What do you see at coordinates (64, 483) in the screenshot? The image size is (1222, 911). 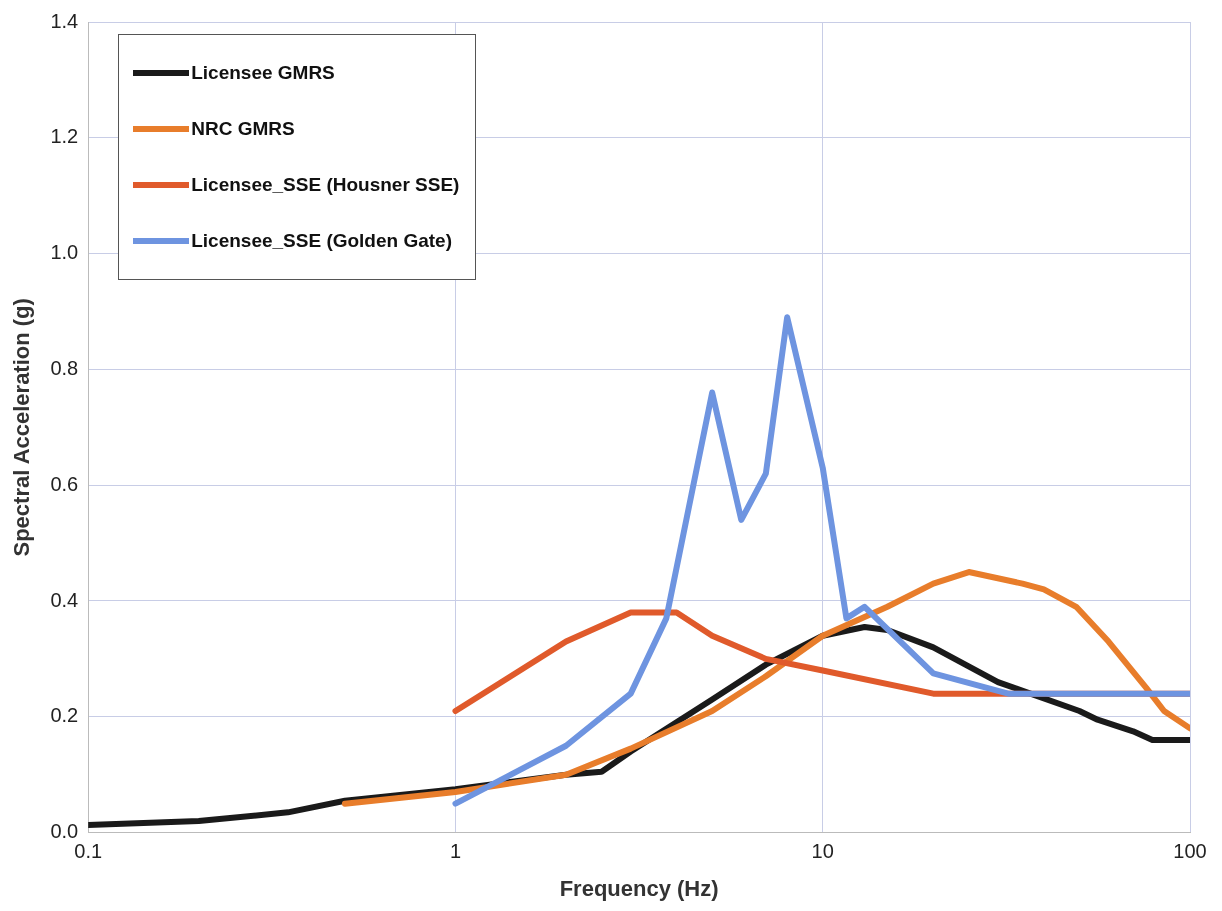 I see `y-tick-label: 0.6` at bounding box center [64, 483].